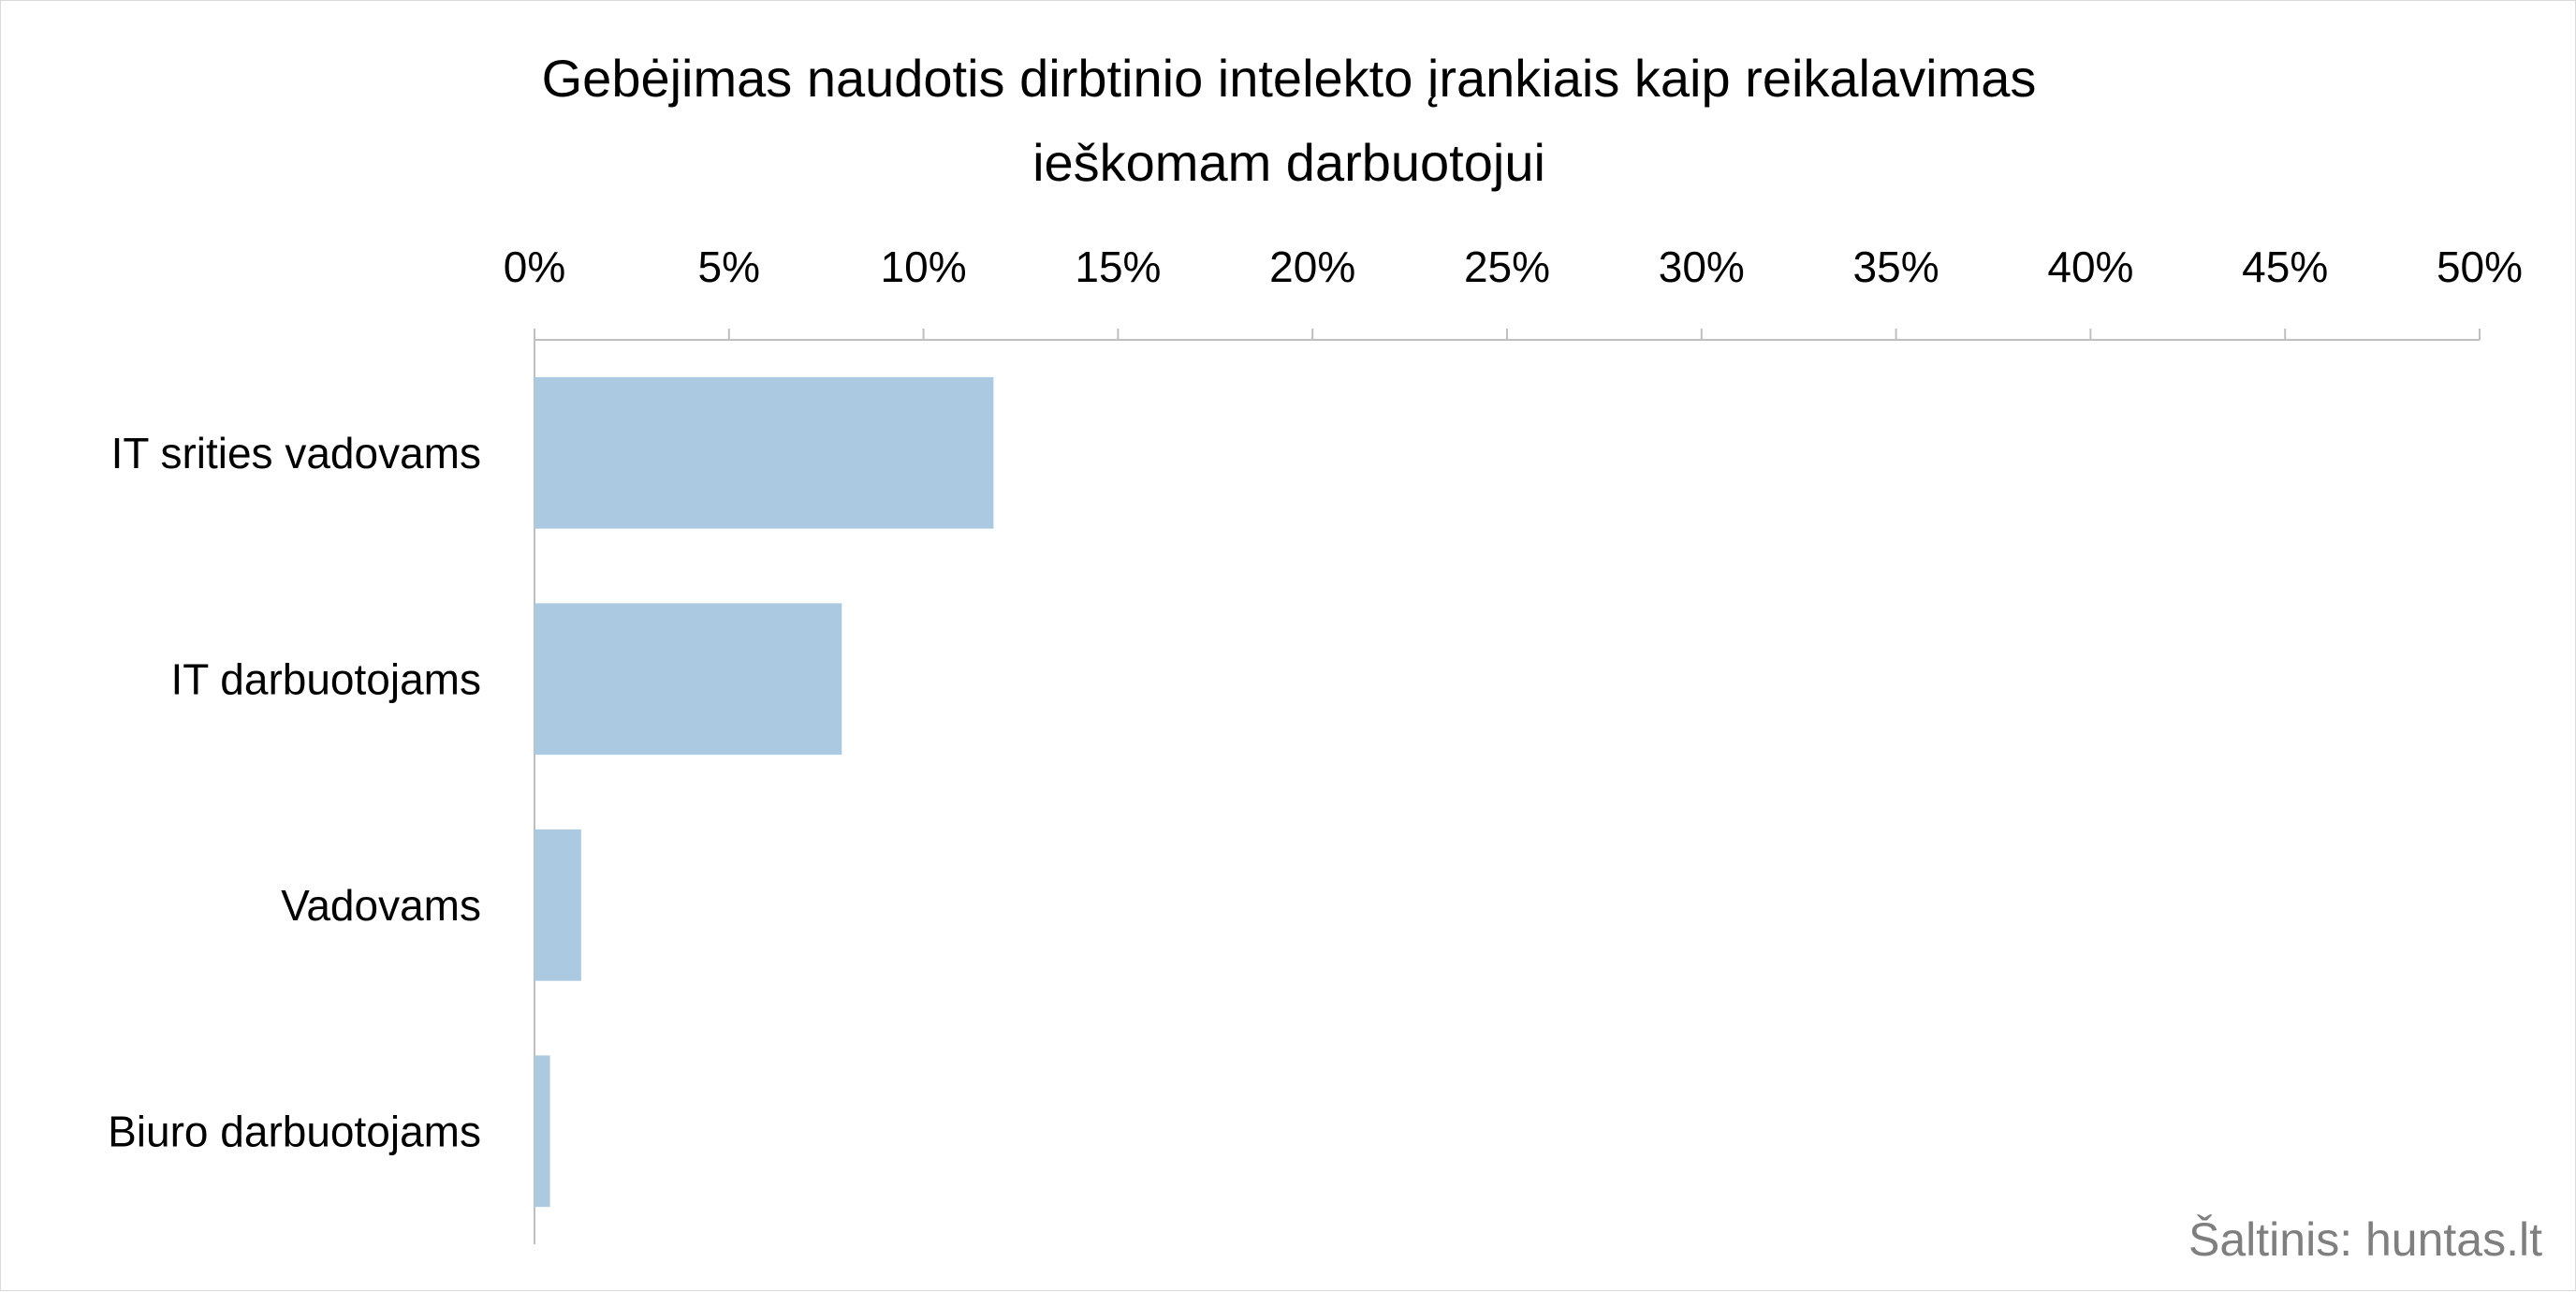 The width and height of the screenshot is (2576, 1292). I want to click on bars, so click(764, 792).